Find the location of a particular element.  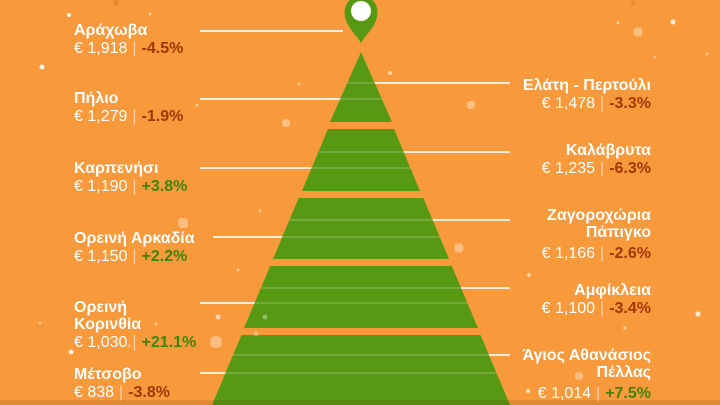

connector-faint-pilio is located at coordinates (361, 99).